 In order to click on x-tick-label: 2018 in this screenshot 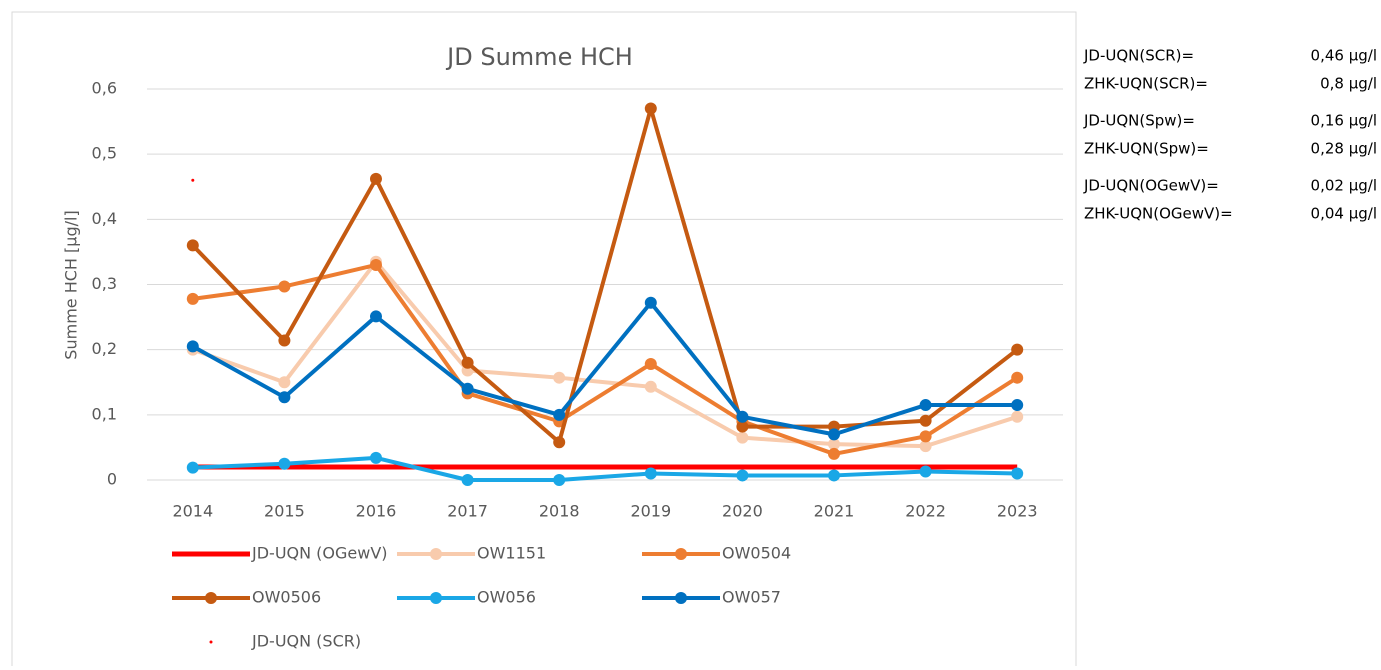, I will do `click(559, 511)`.